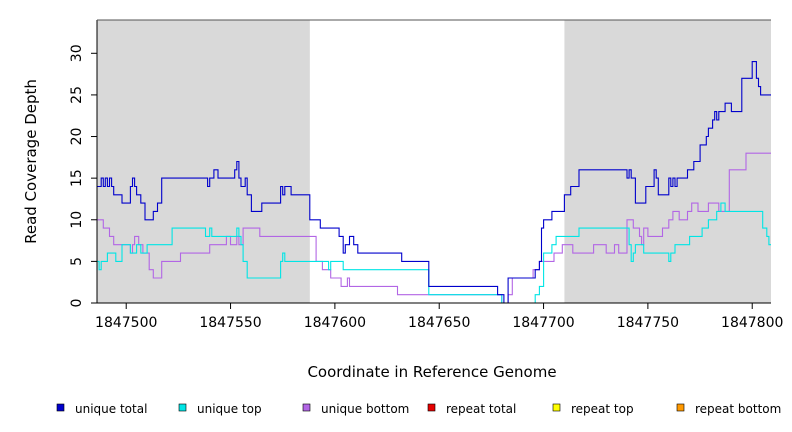 The width and height of the screenshot is (792, 432). I want to click on legend-swatch-repeat-total, so click(431, 407).